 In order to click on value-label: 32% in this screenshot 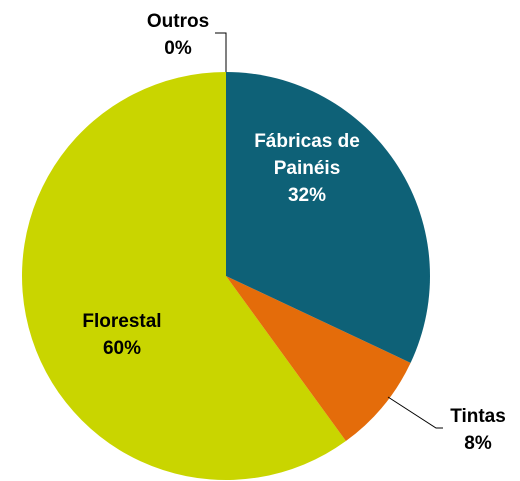, I will do `click(307, 195)`.